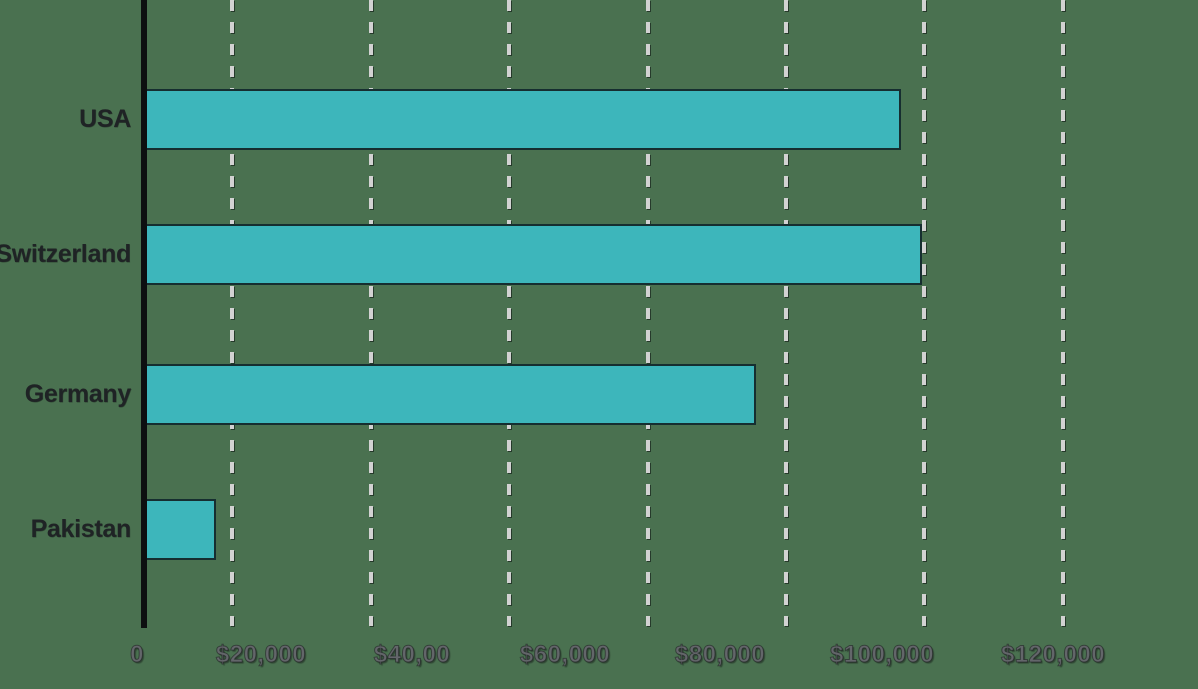  Describe the element at coordinates (144, 314) in the screenshot. I see `y-axis-line` at that location.